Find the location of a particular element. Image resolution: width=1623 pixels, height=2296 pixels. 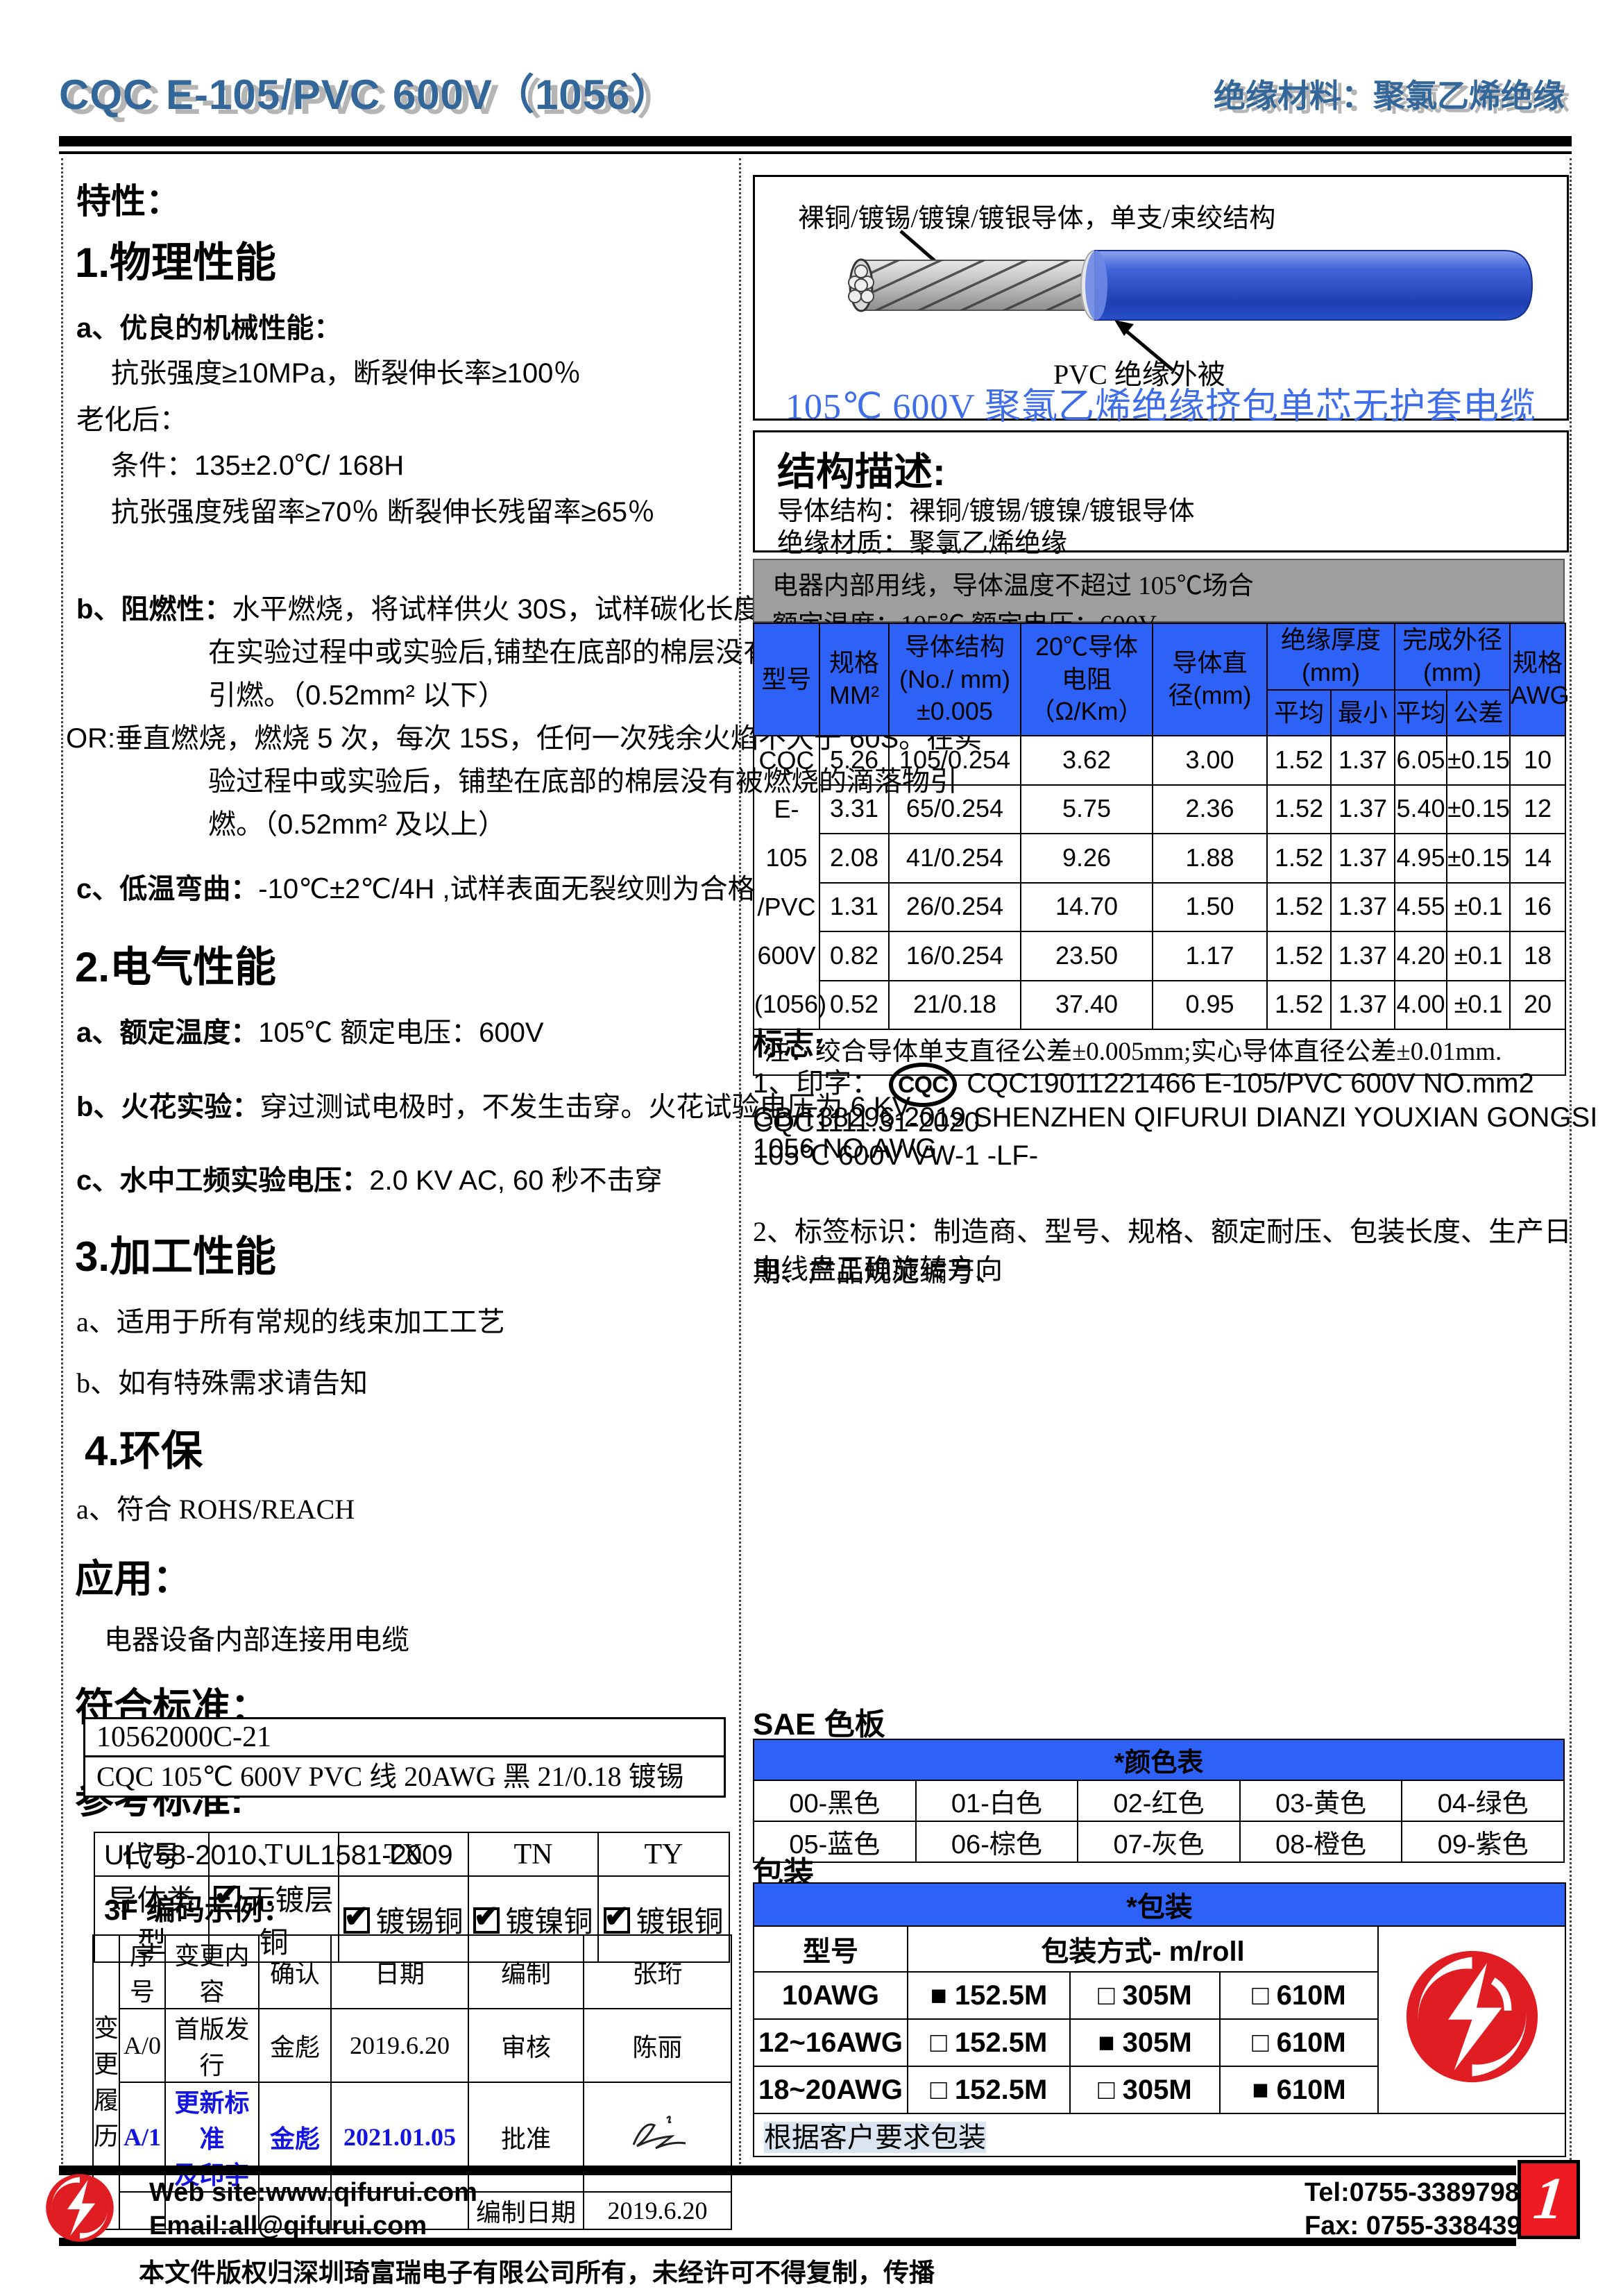

history-h-prepare: 编制 is located at coordinates (526, 1971).